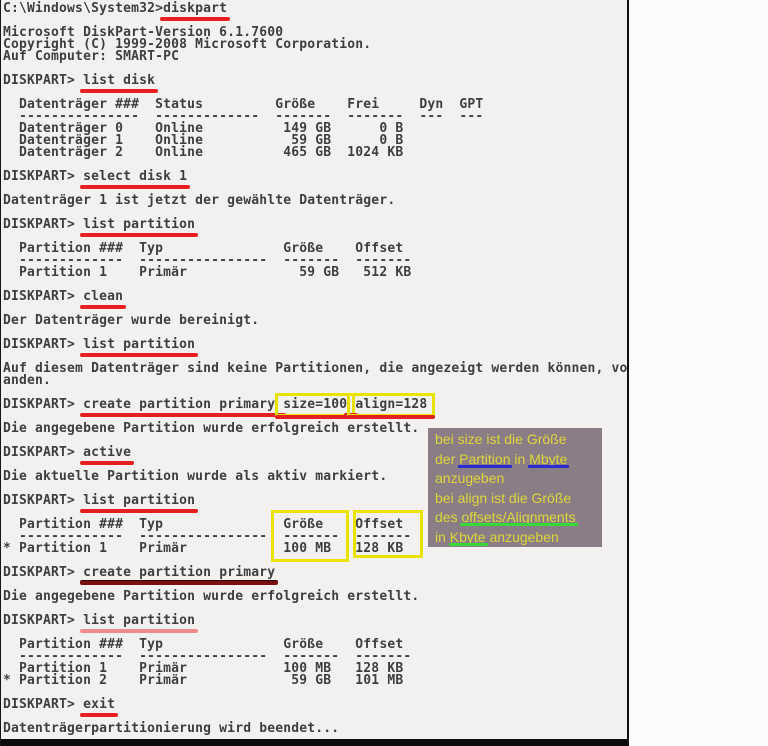 This screenshot has width=768, height=746. What do you see at coordinates (628, 373) in the screenshot?
I see `console-right-border` at bounding box center [628, 373].